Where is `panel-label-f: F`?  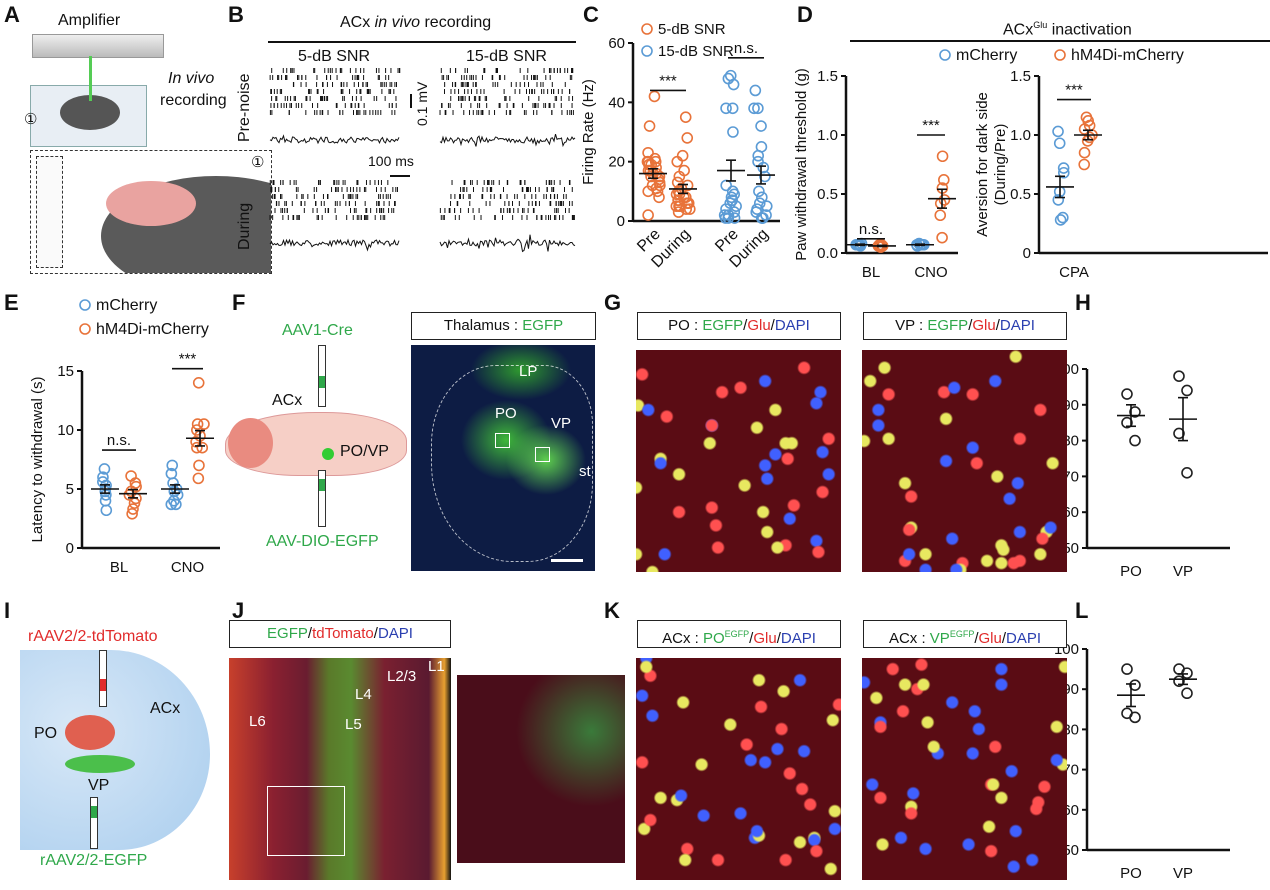 panel-label-f: F is located at coordinates (239, 302).